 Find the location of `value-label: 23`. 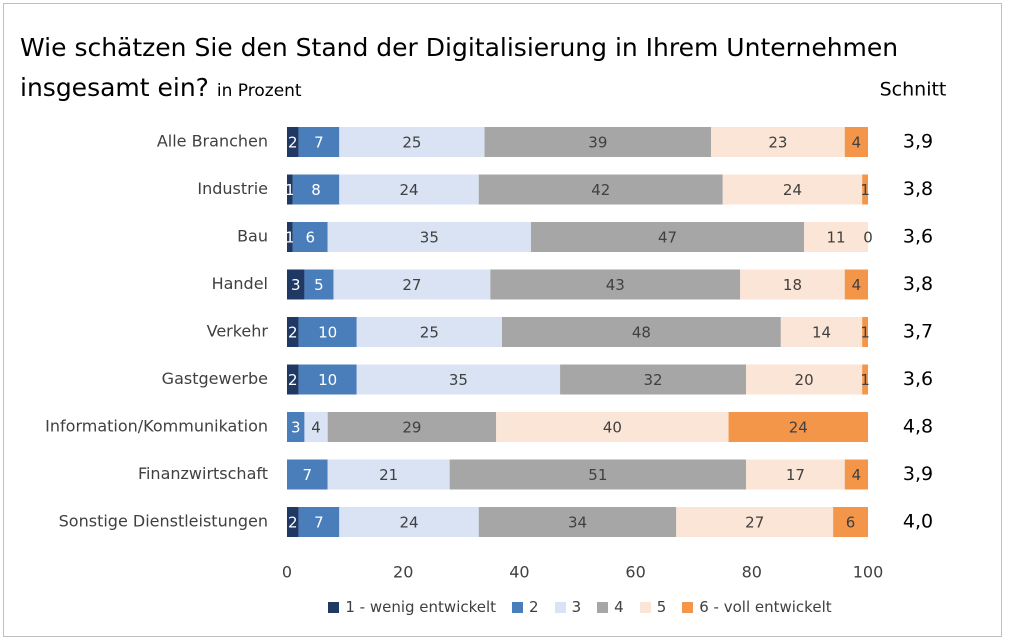

value-label: 23 is located at coordinates (777, 143).